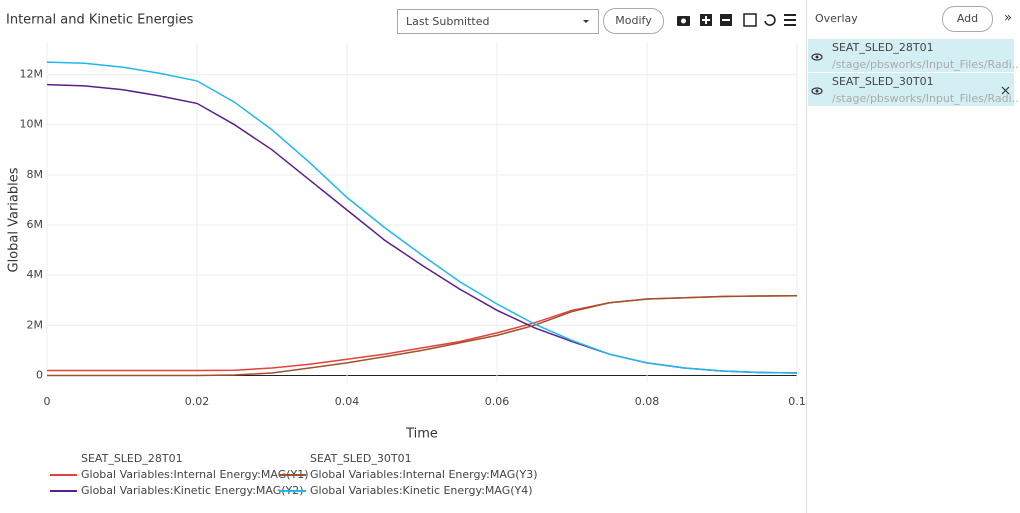  What do you see at coordinates (35, 324) in the screenshot?
I see `y-tick-label: 2M` at bounding box center [35, 324].